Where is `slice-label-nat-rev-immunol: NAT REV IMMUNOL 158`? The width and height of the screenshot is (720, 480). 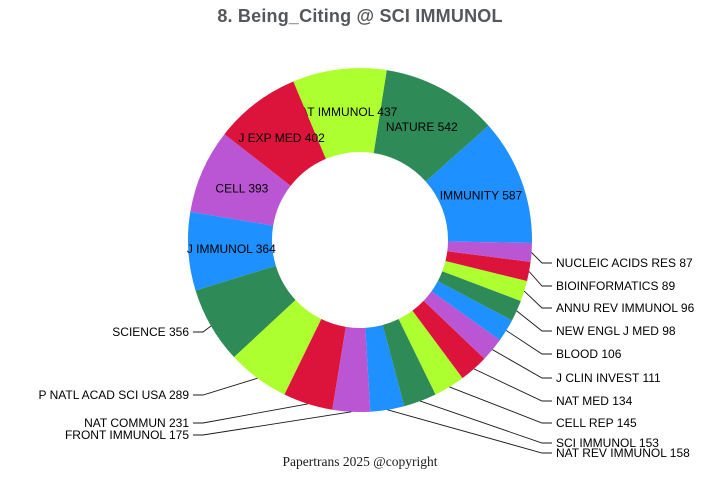 slice-label-nat-rev-immunol: NAT REV IMMUNOL 158 is located at coordinates (623, 453).